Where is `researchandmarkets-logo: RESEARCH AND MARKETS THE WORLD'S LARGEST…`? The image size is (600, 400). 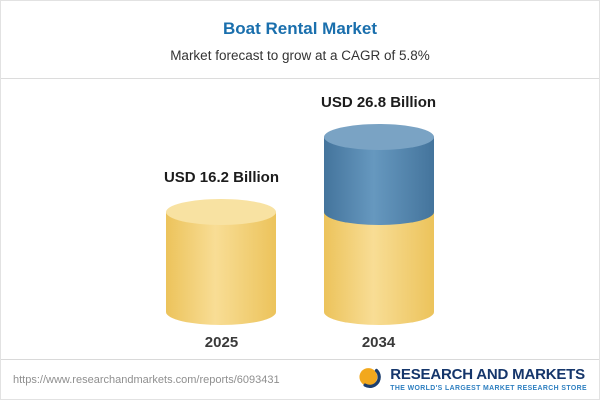
researchandmarkets-logo: RESEARCH AND MARKETS THE WORLD'S LARGEST… is located at coordinates (472, 379).